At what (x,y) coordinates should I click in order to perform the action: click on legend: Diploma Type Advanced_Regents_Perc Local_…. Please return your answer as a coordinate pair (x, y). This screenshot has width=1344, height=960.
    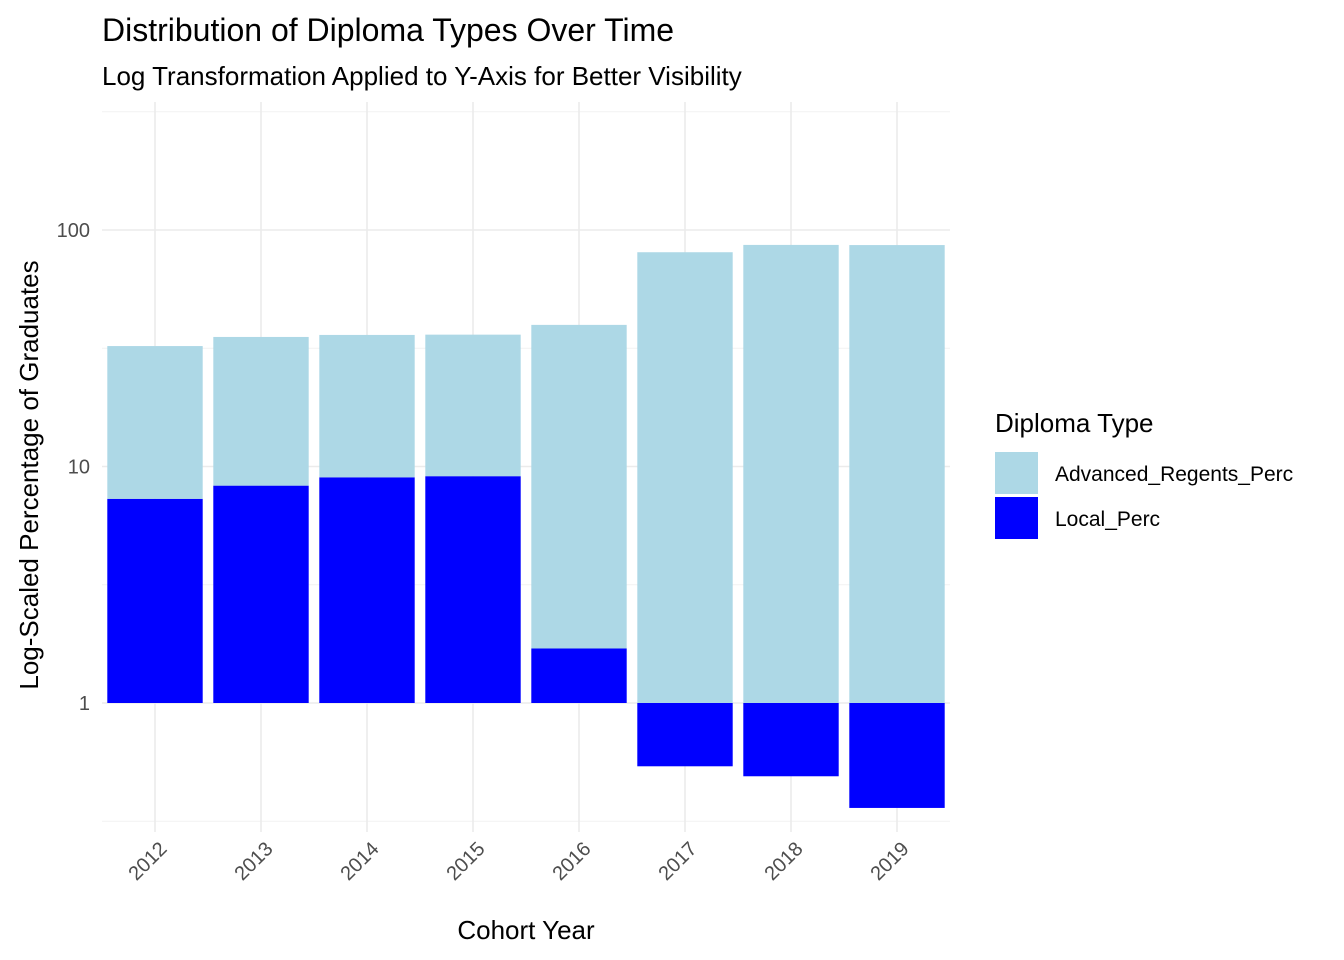
    Looking at the image, I should click on (1144, 473).